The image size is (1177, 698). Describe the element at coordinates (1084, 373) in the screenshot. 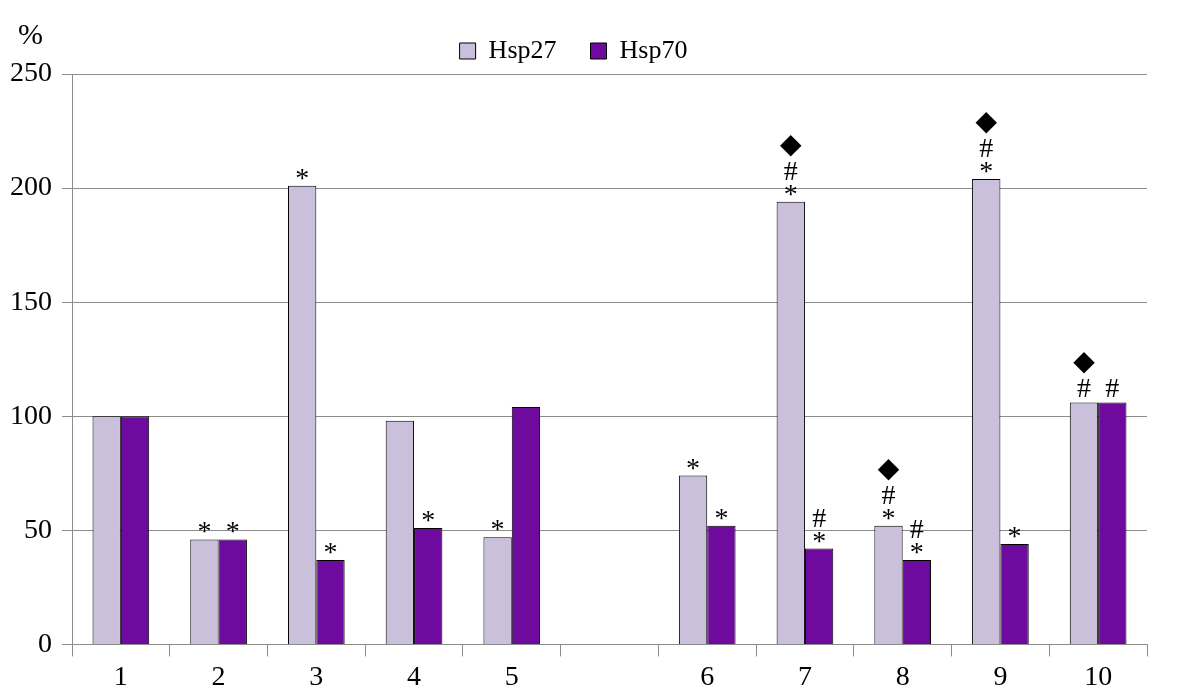

I see `data-label: ◆ #` at that location.